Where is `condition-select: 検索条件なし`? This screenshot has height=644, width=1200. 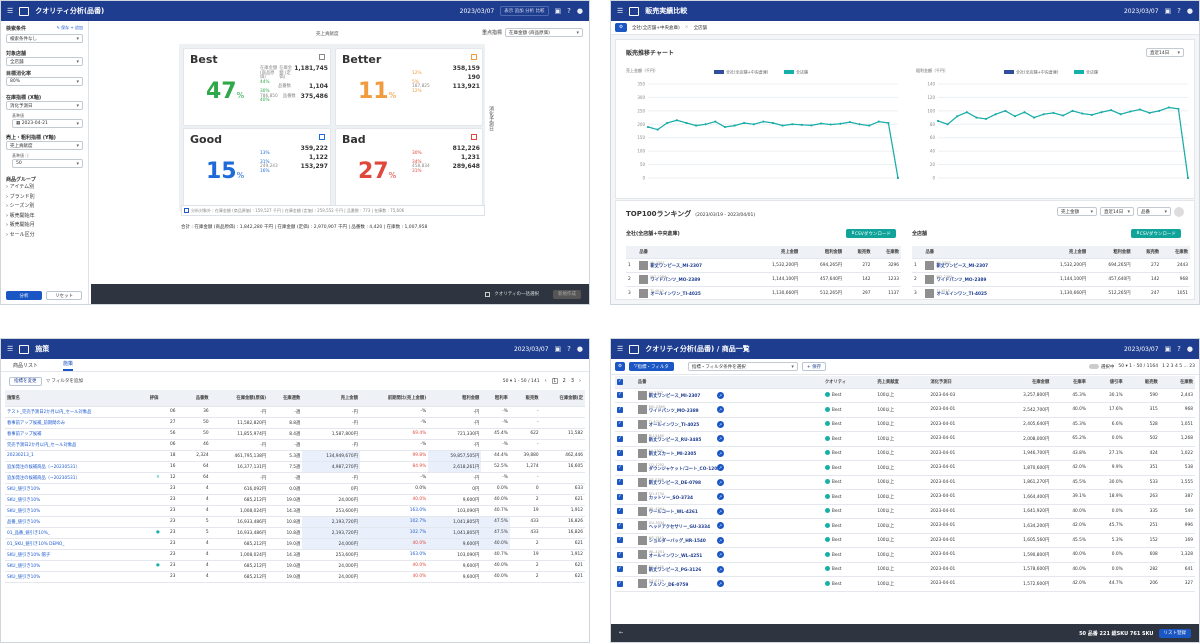
condition-select: 検索条件なし is located at coordinates (44, 38).